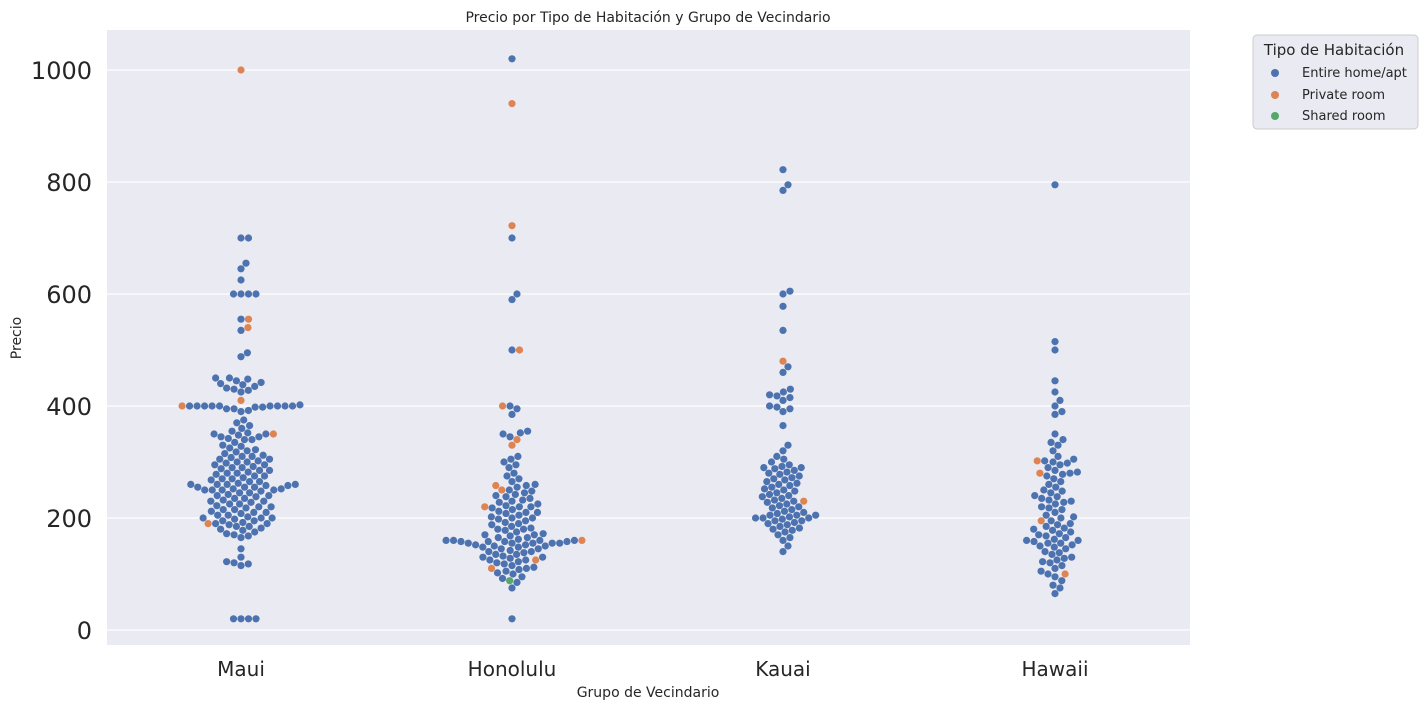 The width and height of the screenshot is (1425, 710). Describe the element at coordinates (84, 631) in the screenshot. I see `y-tick-label: 0` at that location.